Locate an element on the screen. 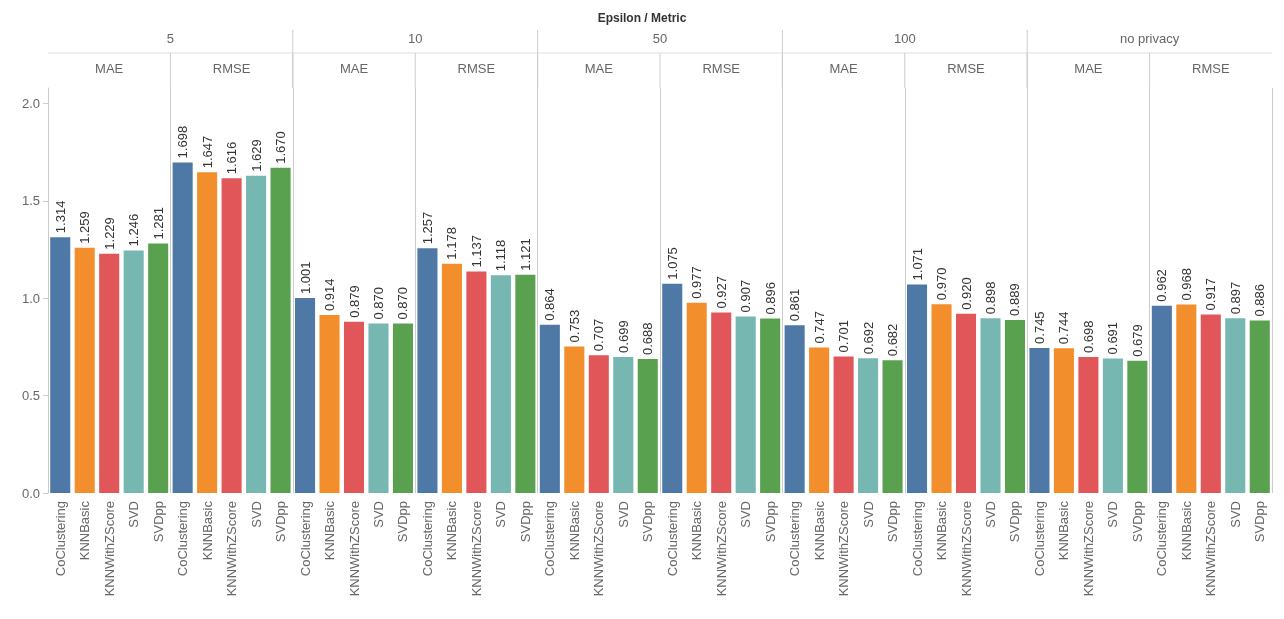 Image resolution: width=1284 pixels, height=619 pixels. data-label: 0.917 is located at coordinates (1211, 294).